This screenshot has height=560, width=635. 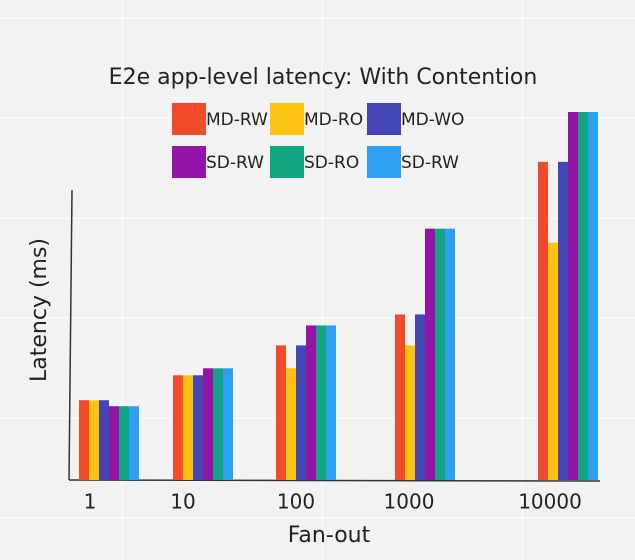 I want to click on x-tick-label: 100, so click(x=296, y=502).